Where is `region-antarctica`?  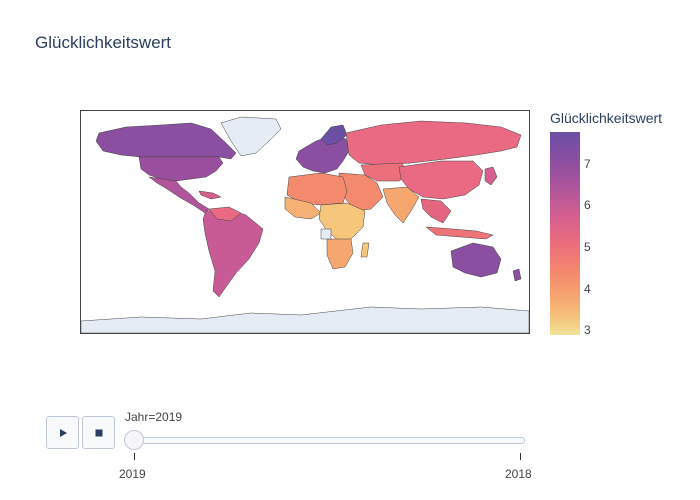 region-antarctica is located at coordinates (305, 319).